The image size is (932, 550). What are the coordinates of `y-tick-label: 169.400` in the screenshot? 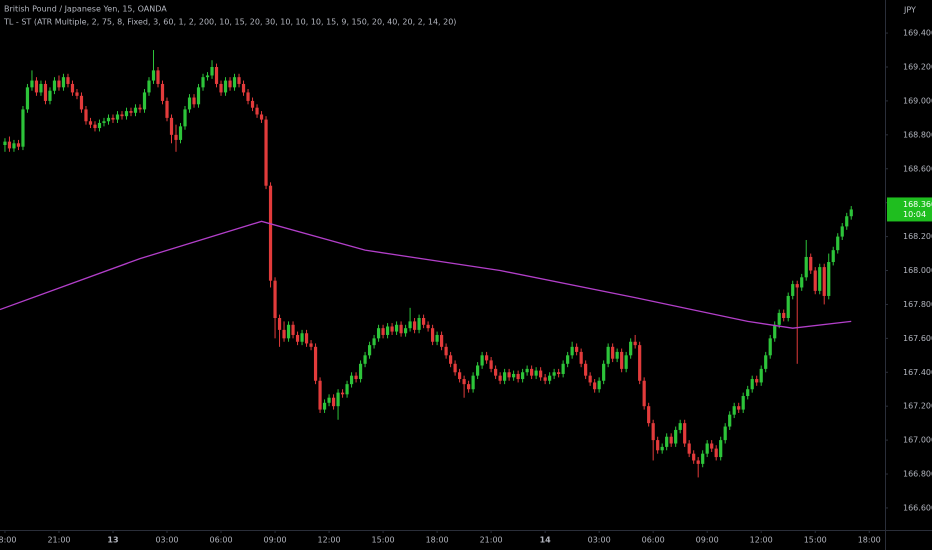 It's located at (917, 33).